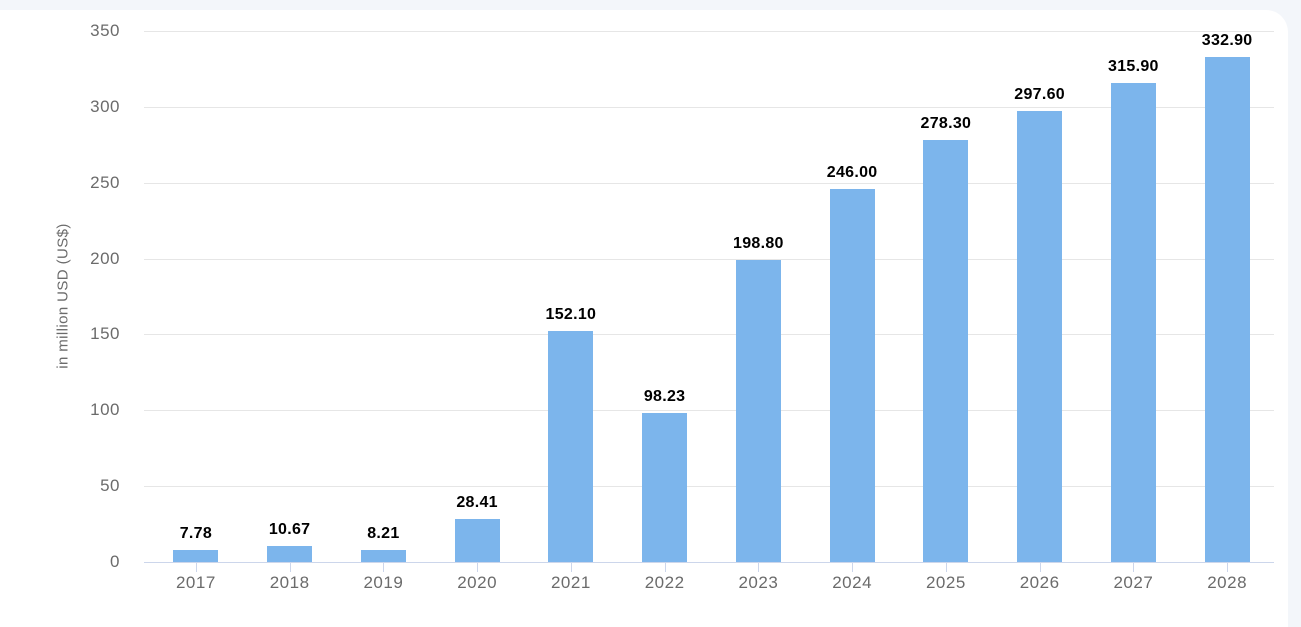  What do you see at coordinates (571, 446) in the screenshot?
I see `bar-2021` at bounding box center [571, 446].